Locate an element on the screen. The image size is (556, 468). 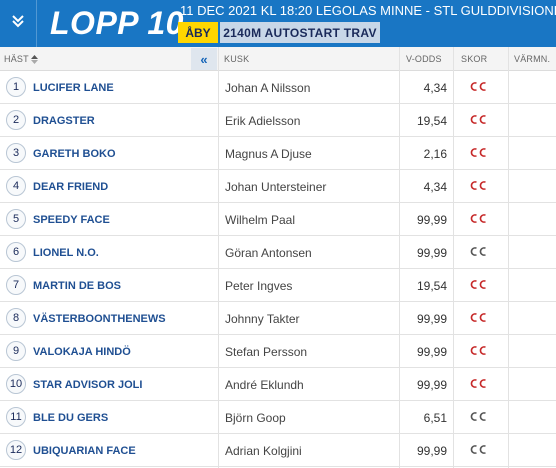
column-trainer: VÄRMN. is located at coordinates (532, 59).